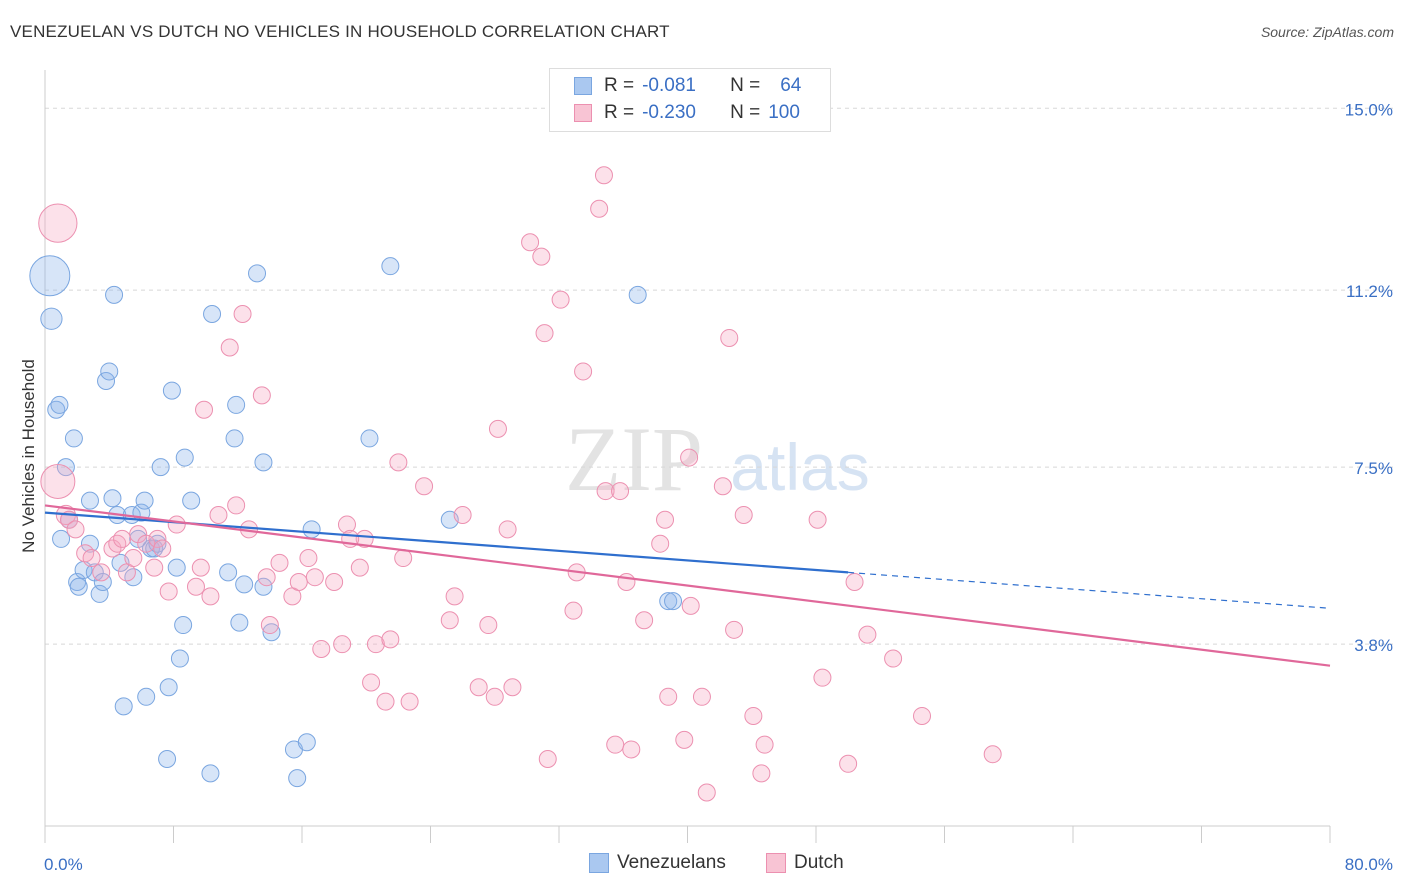 This screenshot has width=1406, height=892. Describe the element at coordinates (1373, 645) in the screenshot. I see `y-tick-label: 3.8%` at that location.